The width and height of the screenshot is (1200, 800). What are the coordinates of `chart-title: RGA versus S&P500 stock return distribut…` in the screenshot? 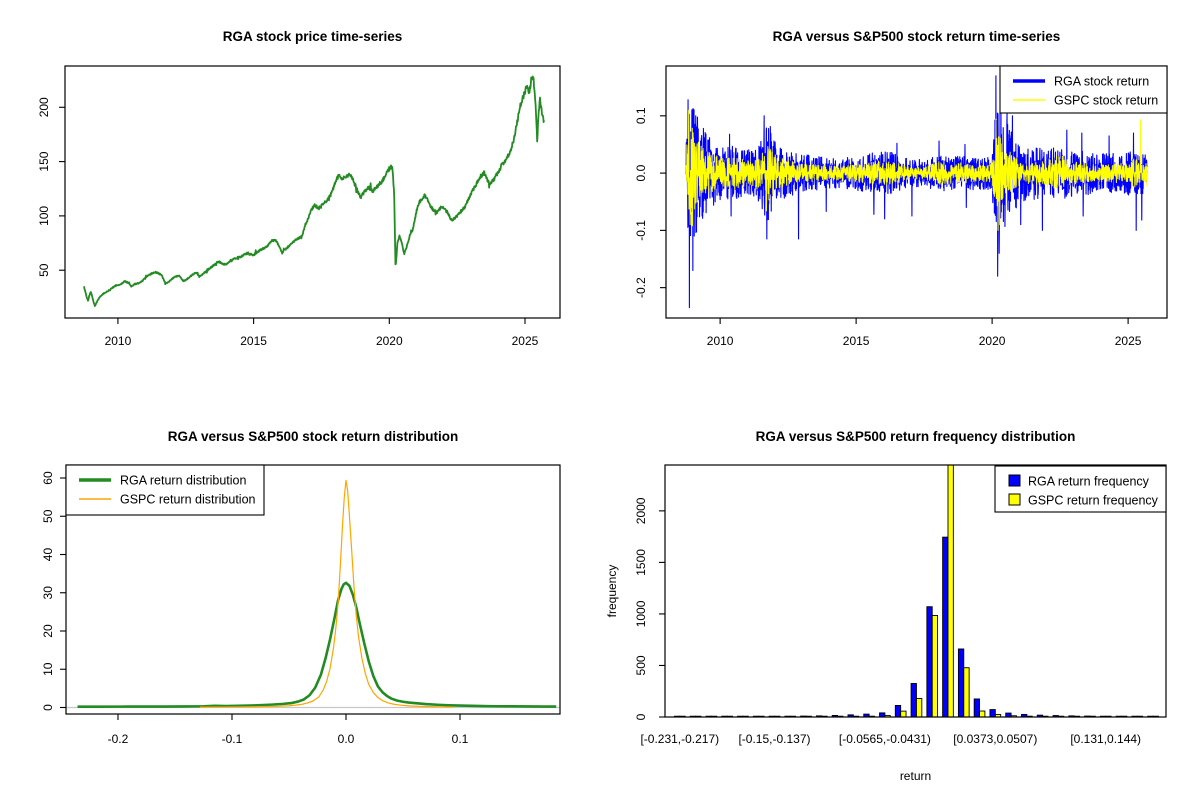 It's located at (313, 436).